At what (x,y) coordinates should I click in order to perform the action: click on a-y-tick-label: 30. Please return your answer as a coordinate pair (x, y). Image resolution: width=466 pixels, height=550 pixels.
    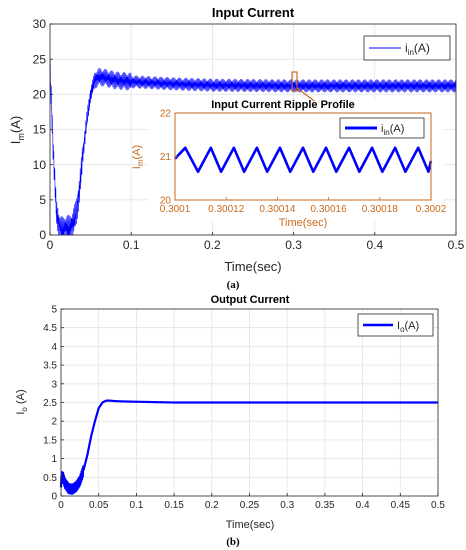
    Looking at the image, I should click on (40, 24).